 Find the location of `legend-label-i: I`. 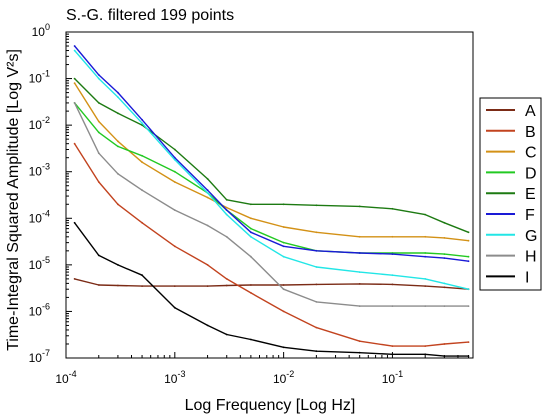

legend-label-i: I is located at coordinates (527, 277).